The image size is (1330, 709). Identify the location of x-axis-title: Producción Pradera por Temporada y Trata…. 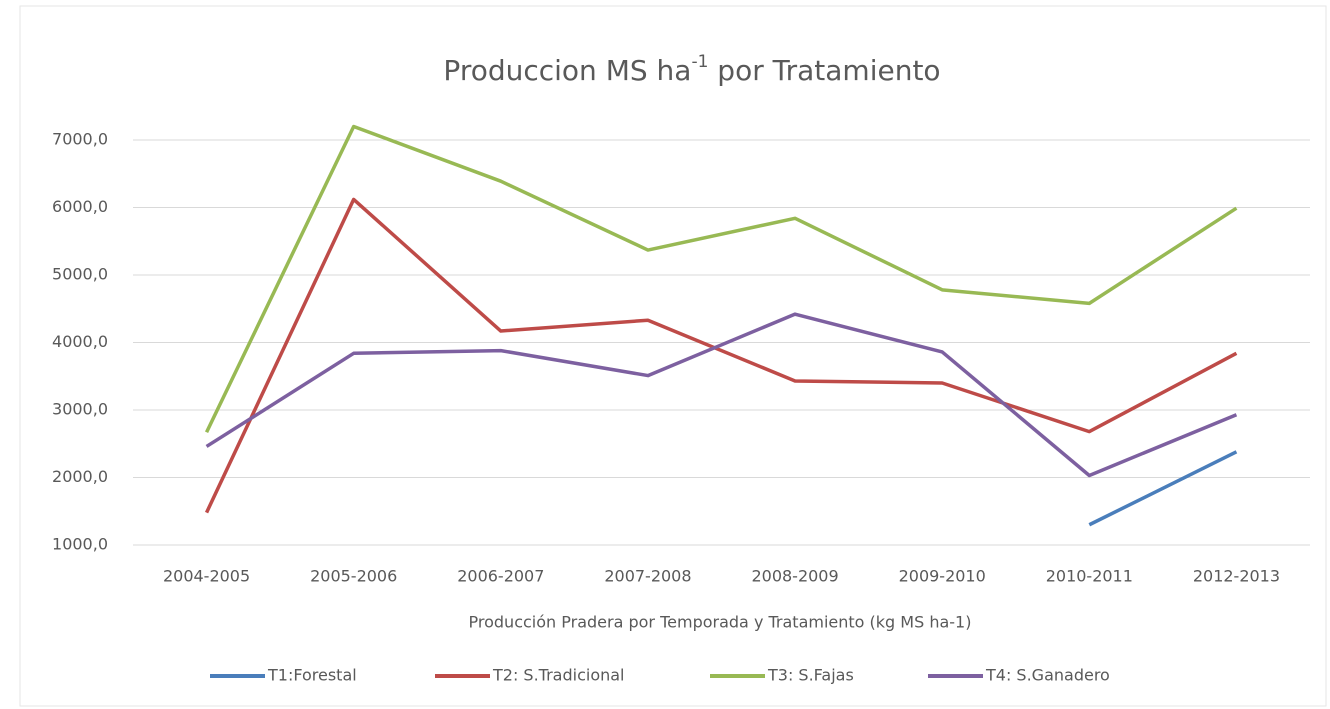
(720, 622).